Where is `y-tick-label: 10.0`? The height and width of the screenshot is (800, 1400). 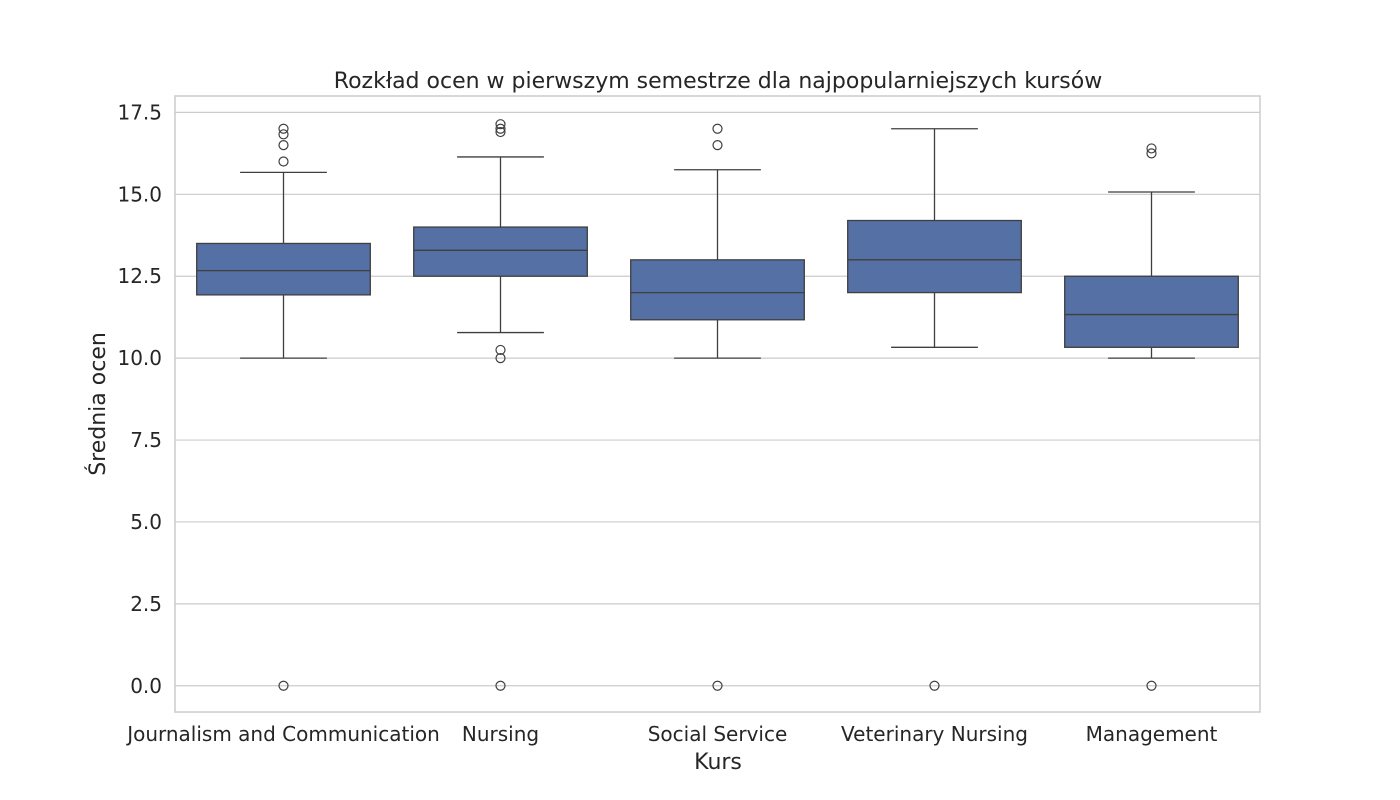 y-tick-label: 10.0 is located at coordinates (139, 358).